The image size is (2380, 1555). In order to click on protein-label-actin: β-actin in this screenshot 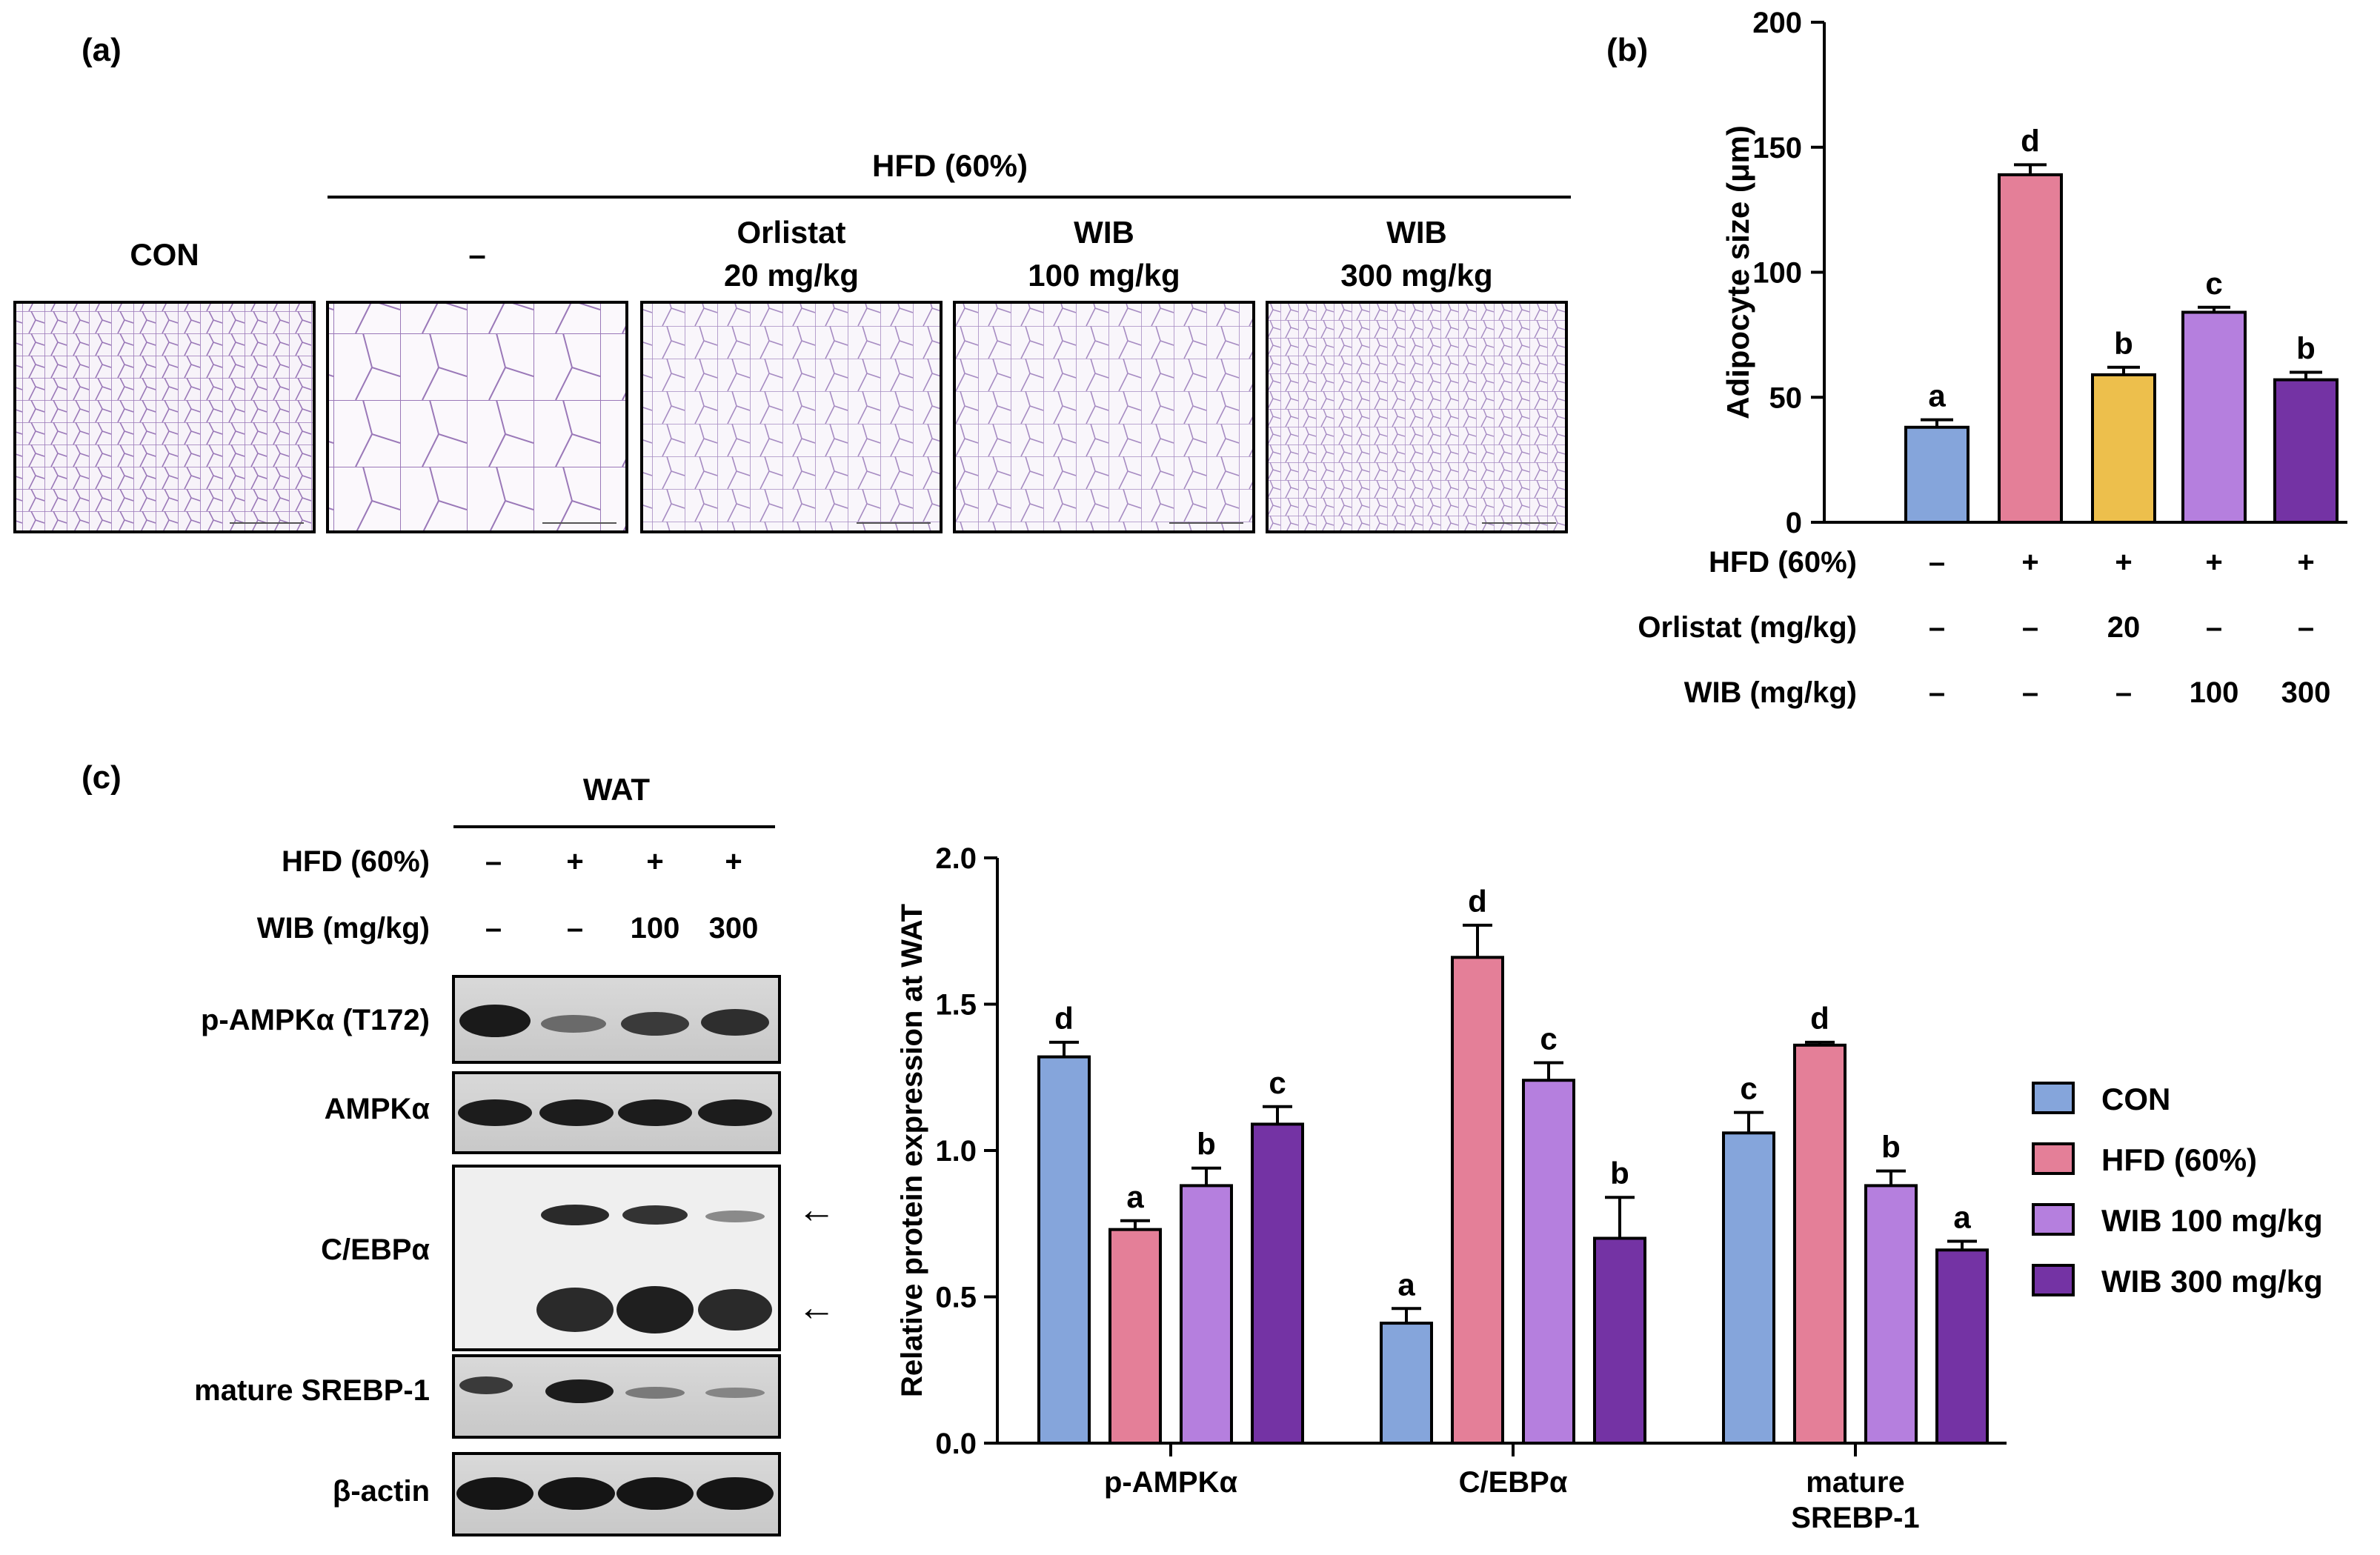, I will do `click(381, 1492)`.